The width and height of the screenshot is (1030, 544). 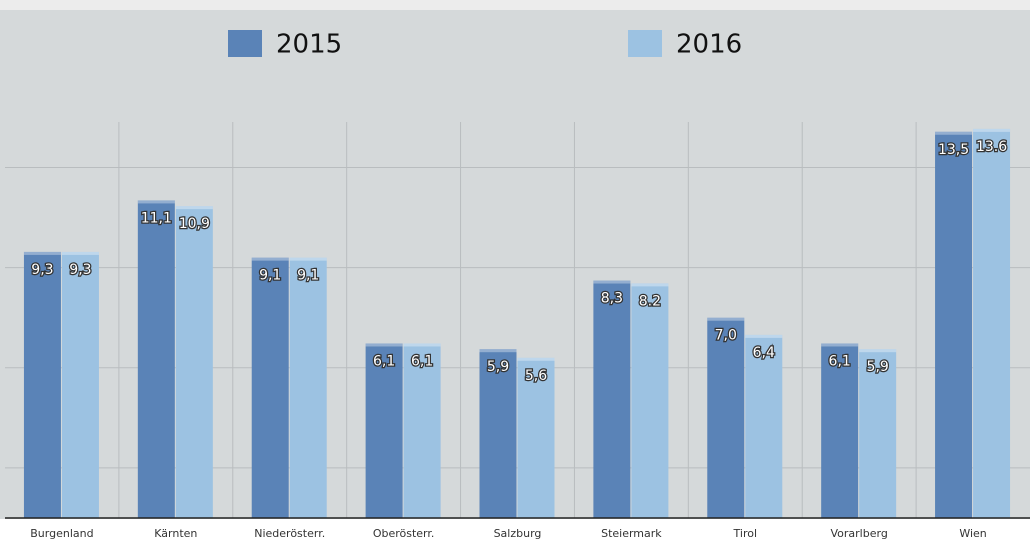 I want to click on value-label: 11,1, so click(x=156, y=218).